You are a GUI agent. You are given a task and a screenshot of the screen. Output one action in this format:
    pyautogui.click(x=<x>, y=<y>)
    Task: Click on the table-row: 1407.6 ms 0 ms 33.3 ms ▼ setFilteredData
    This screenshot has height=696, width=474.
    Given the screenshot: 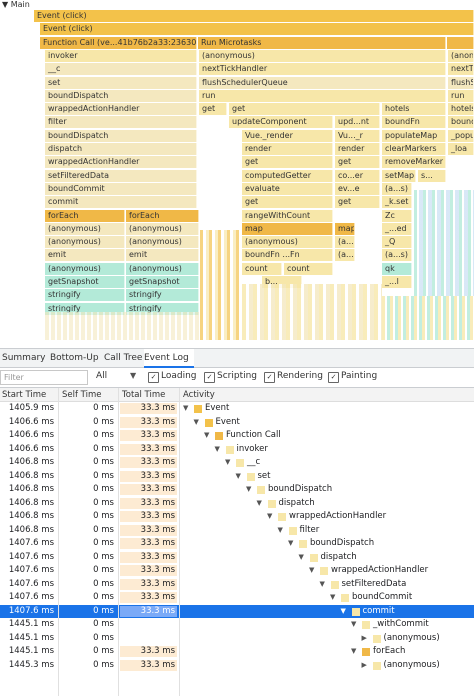 What is the action you would take?
    pyautogui.click(x=237, y=585)
    